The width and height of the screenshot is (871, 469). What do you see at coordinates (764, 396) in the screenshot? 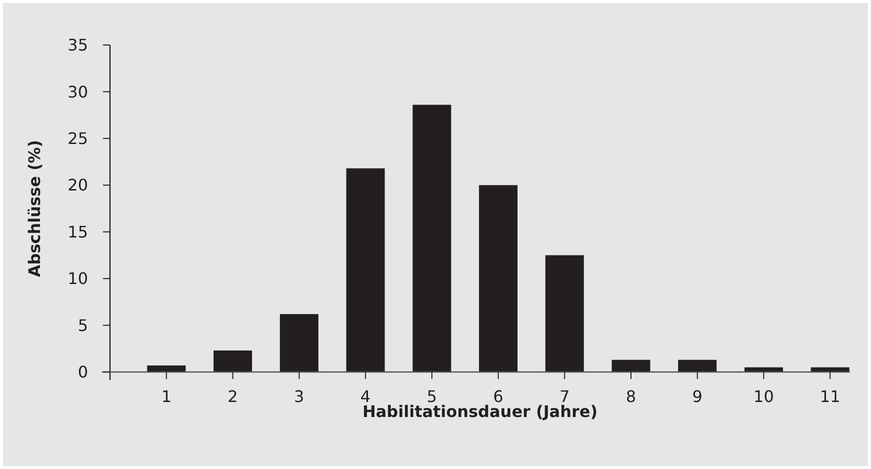
I see `x-tick-label: 10` at bounding box center [764, 396].